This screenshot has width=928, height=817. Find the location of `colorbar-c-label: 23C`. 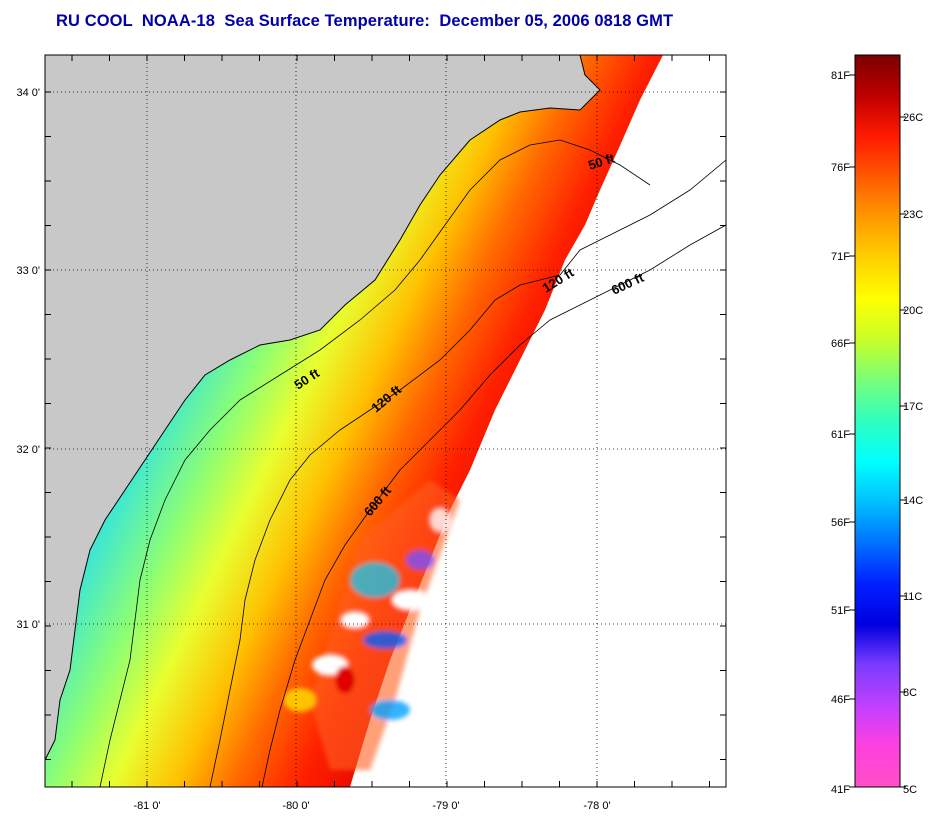

colorbar-c-label: 23C is located at coordinates (913, 215).